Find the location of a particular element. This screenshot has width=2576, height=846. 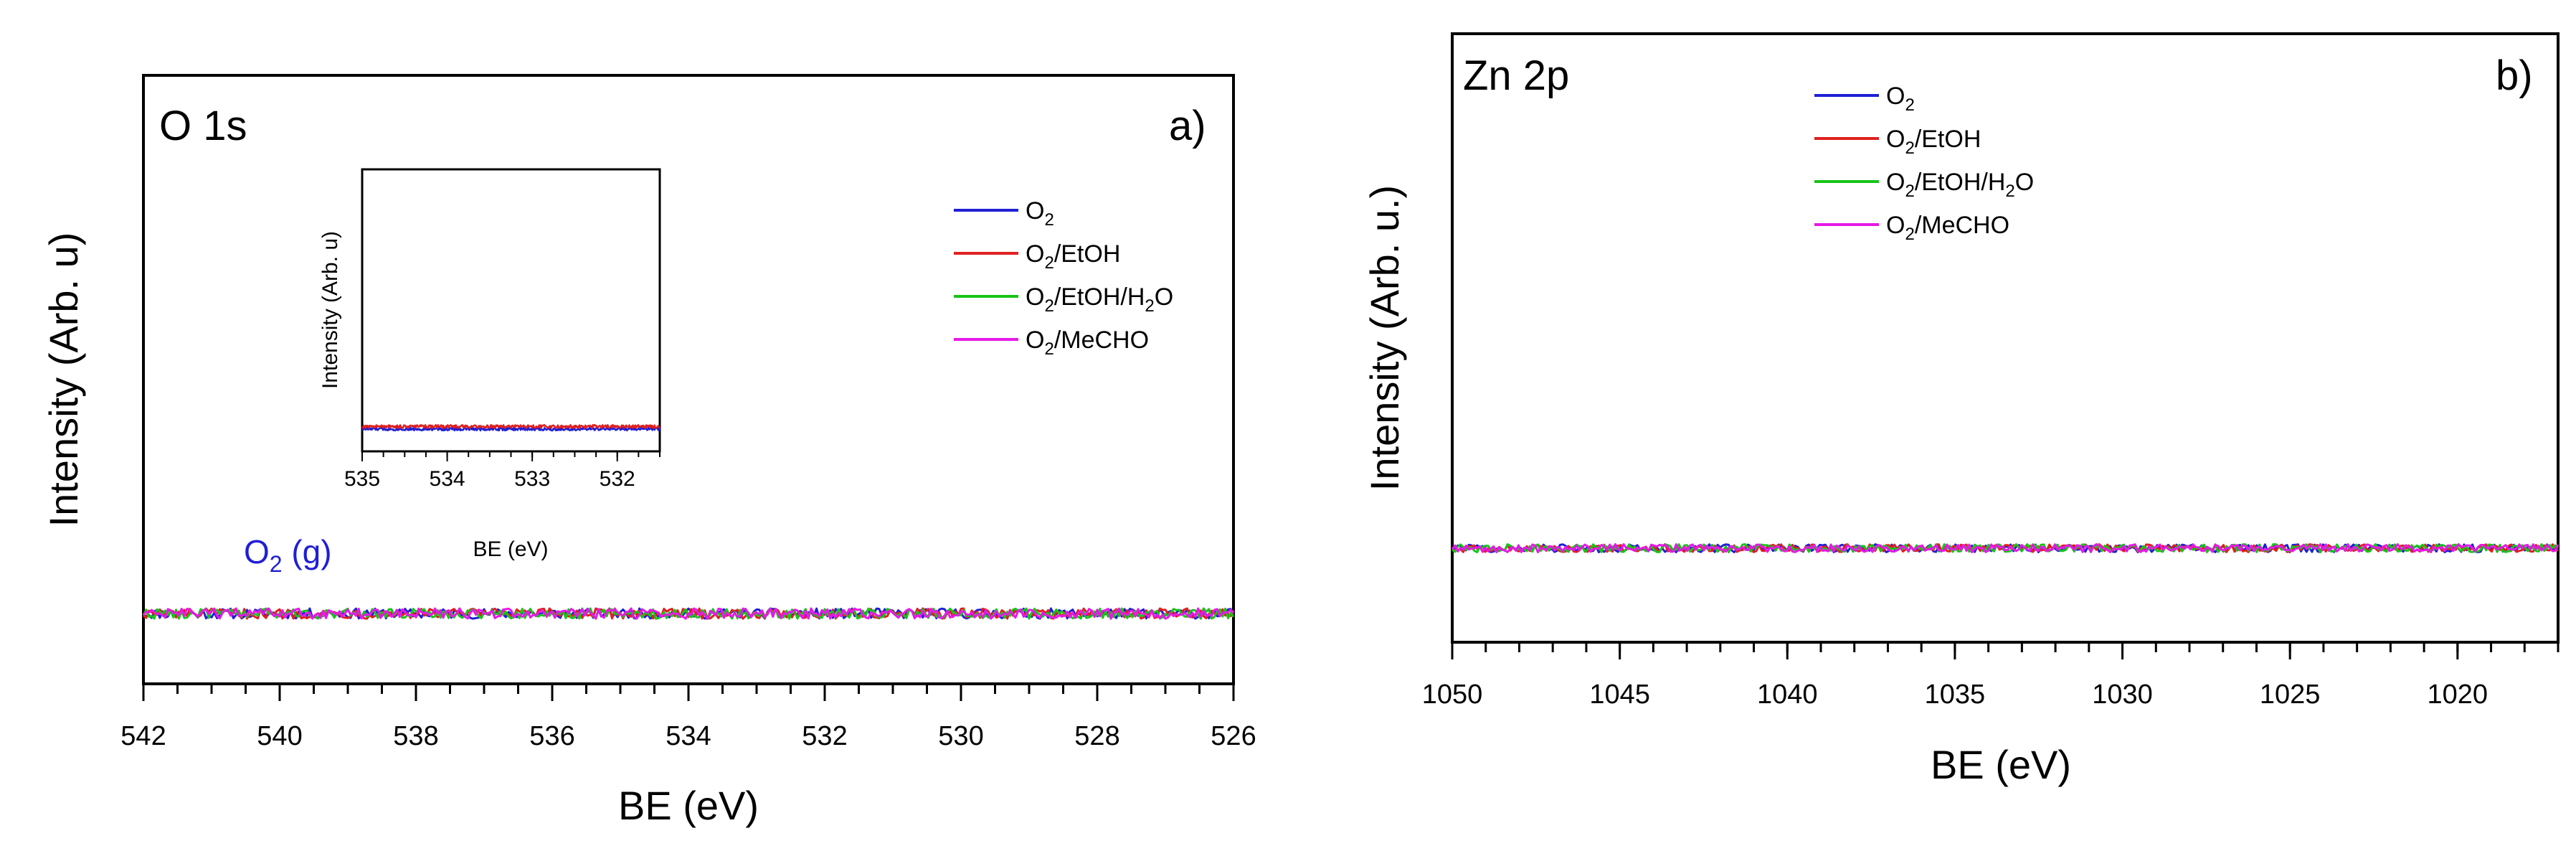

x-tick-label: 528 is located at coordinates (1096, 736).